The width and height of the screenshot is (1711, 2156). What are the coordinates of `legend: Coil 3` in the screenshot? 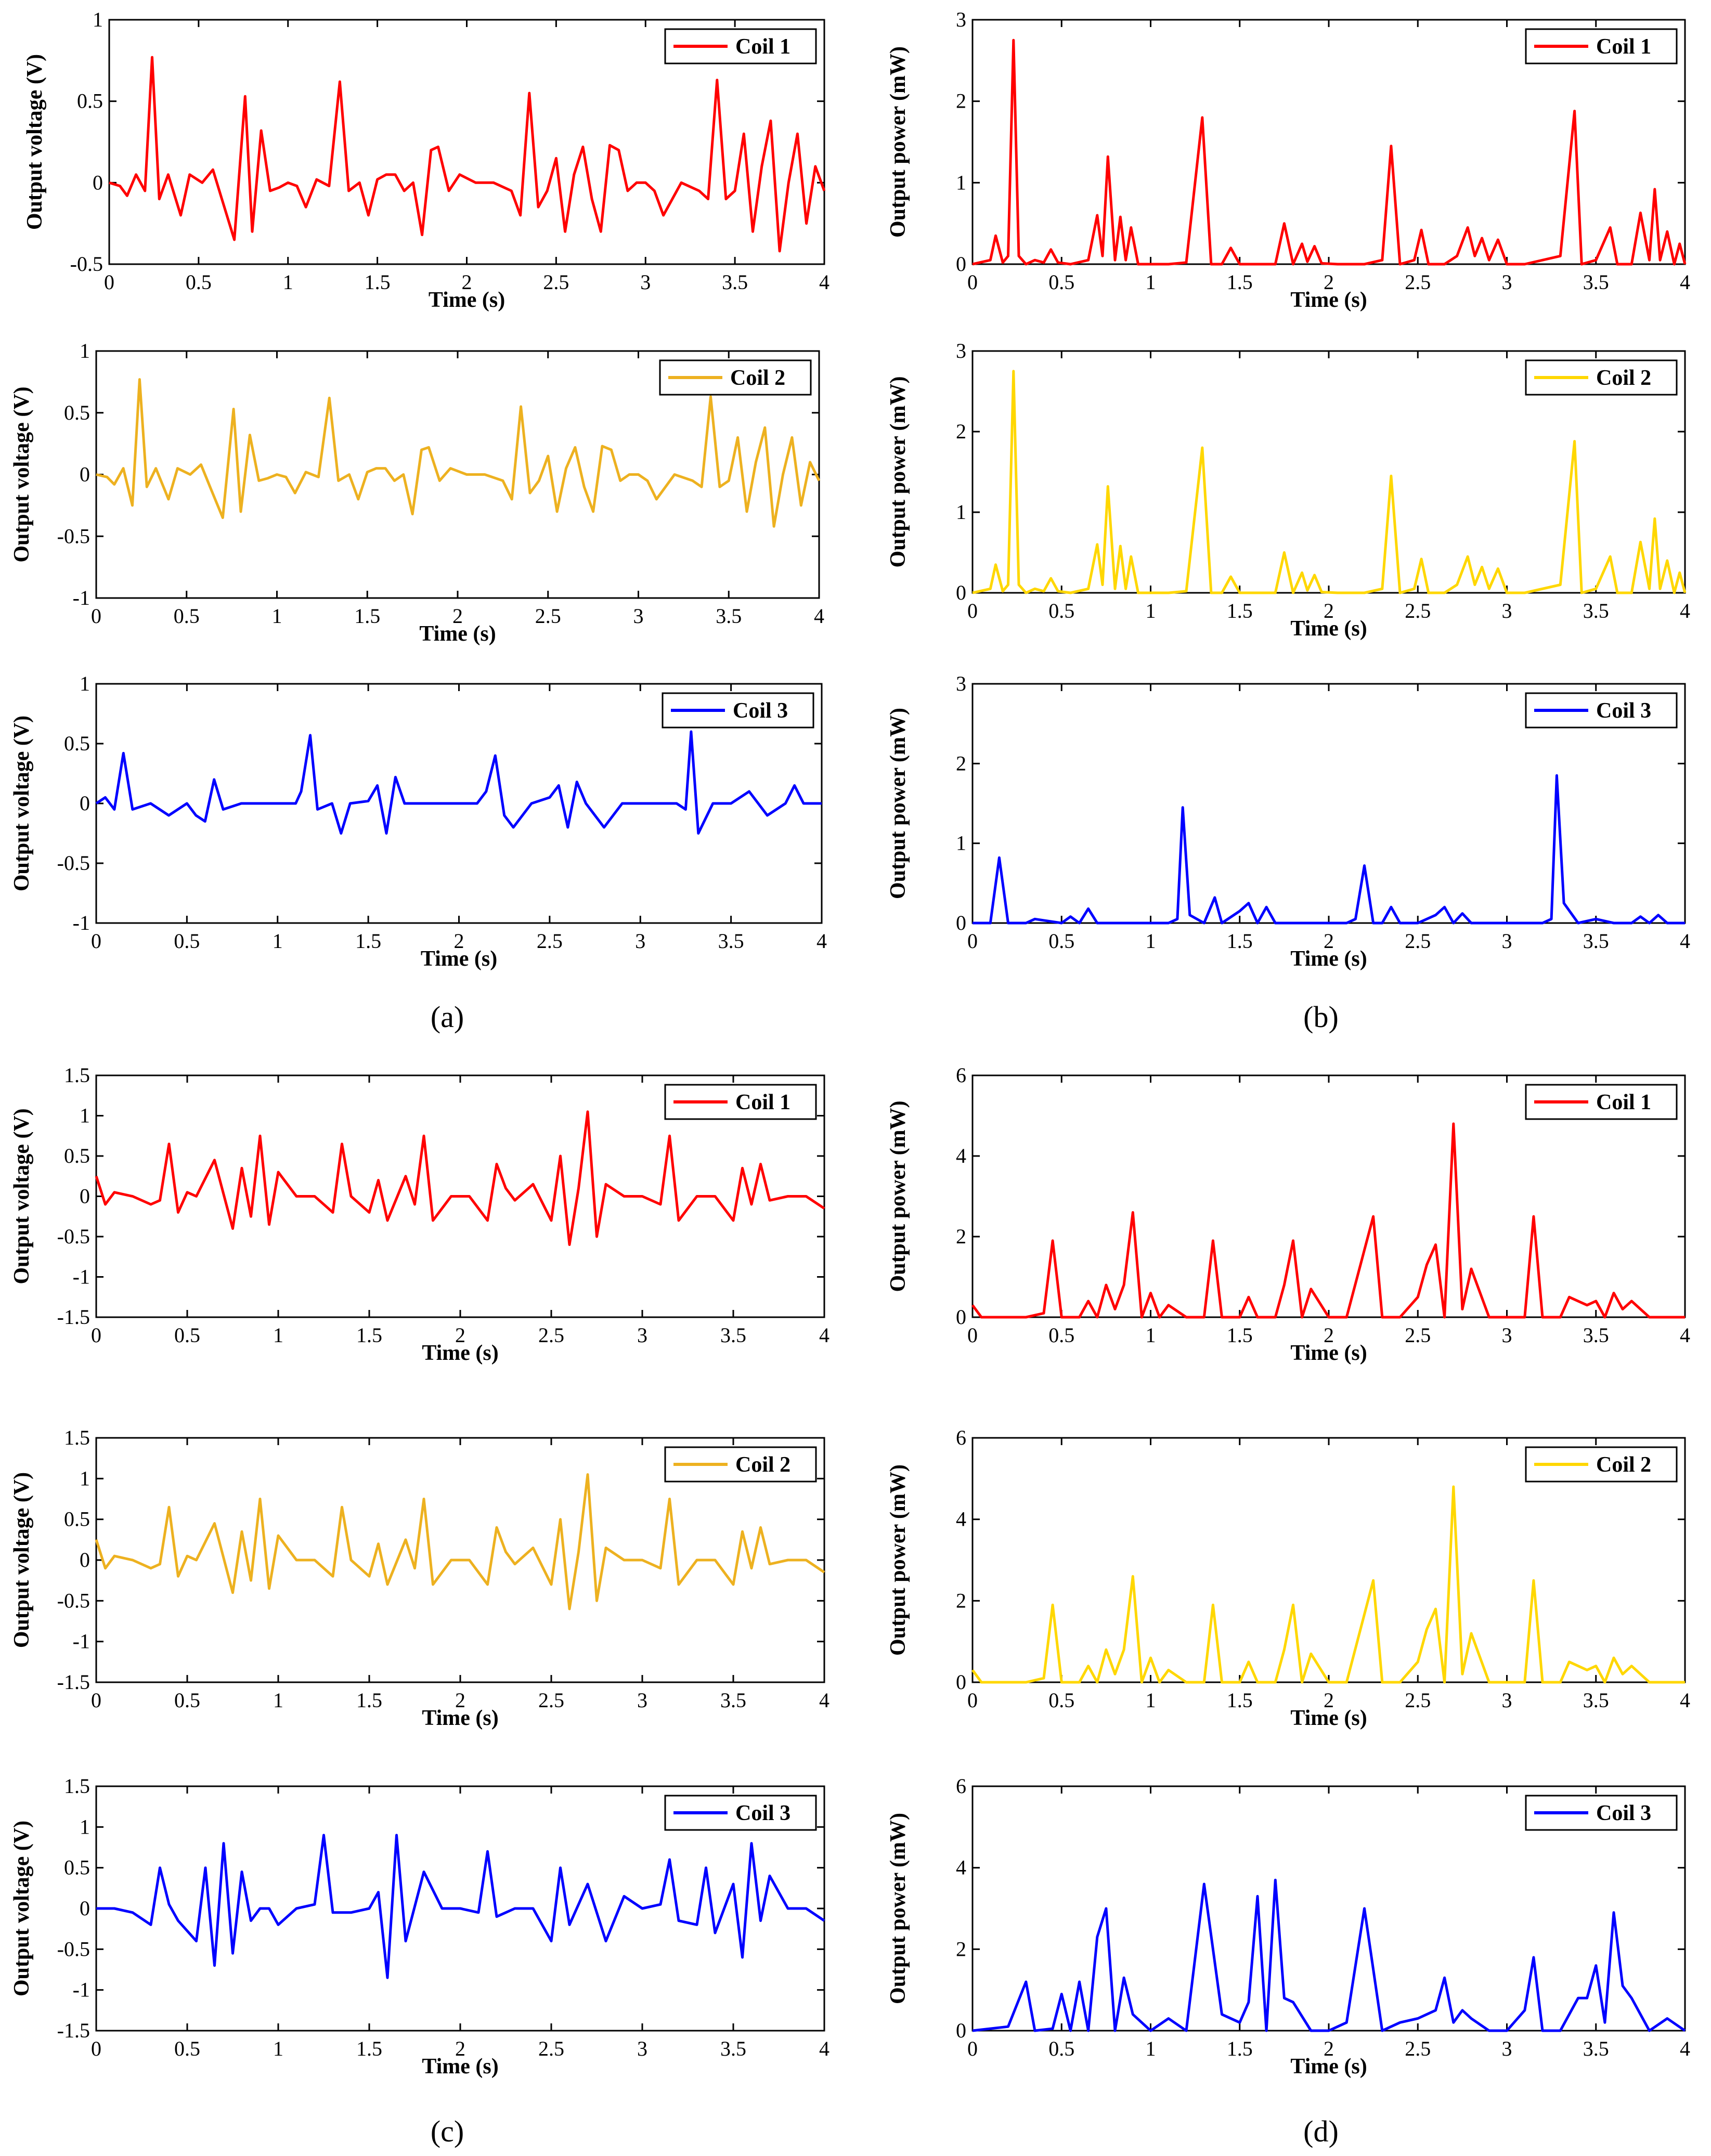 It's located at (738, 710).